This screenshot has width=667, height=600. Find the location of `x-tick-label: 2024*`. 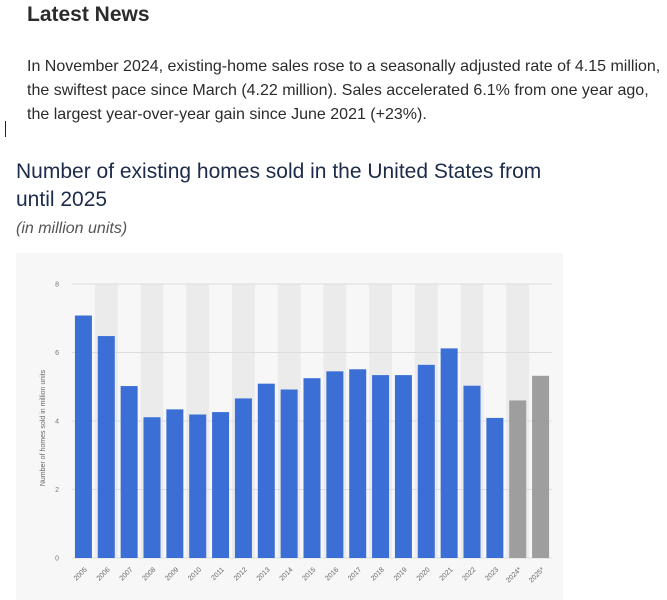

x-tick-label: 2024* is located at coordinates (514, 575).